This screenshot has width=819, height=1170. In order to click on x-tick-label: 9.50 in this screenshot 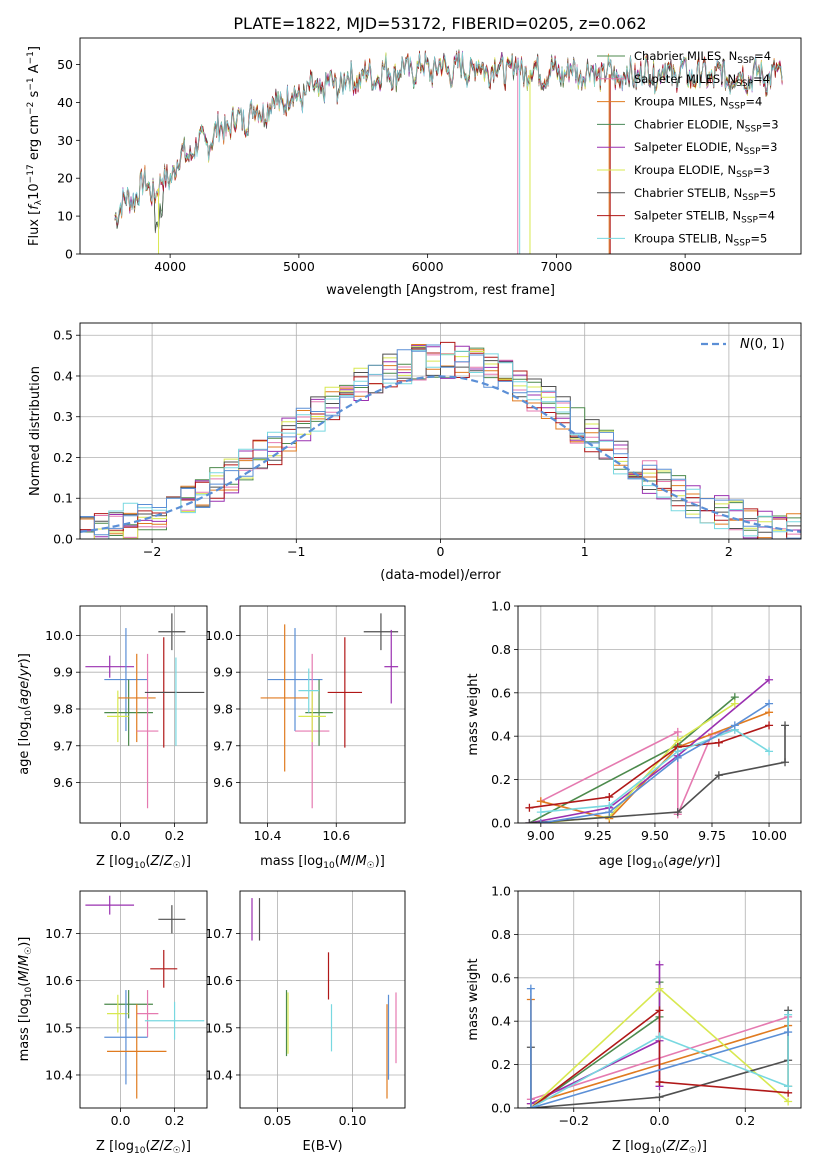, I will do `click(655, 835)`.